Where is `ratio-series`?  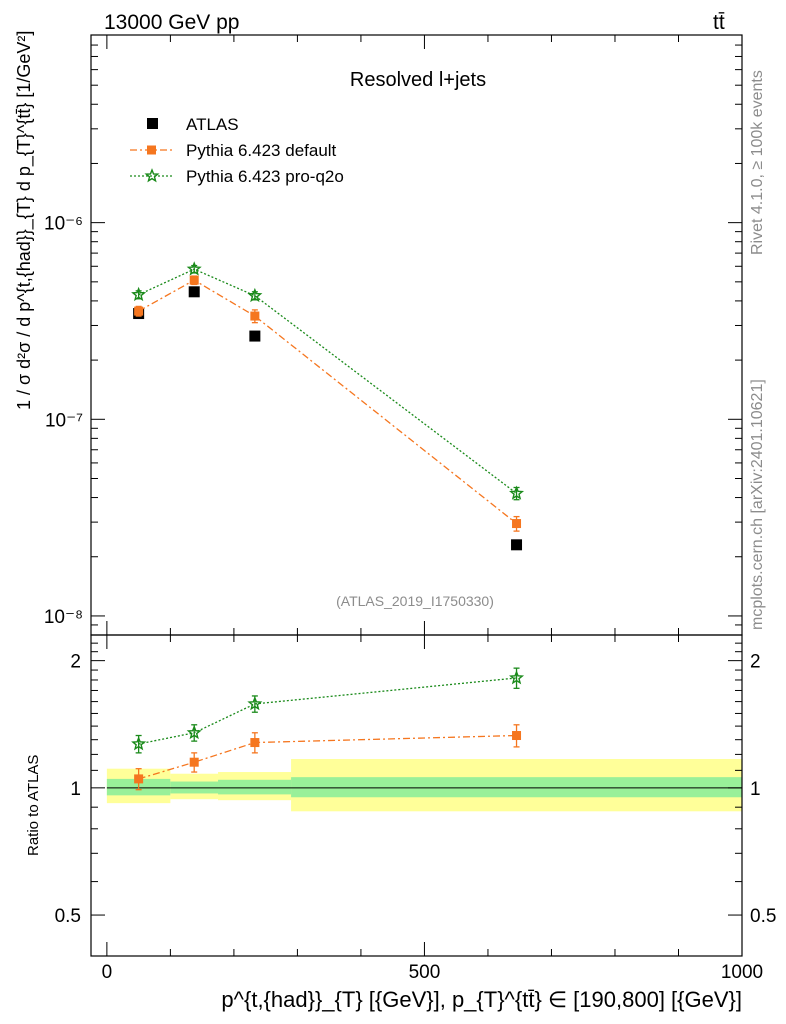
ratio-series is located at coordinates (328, 729).